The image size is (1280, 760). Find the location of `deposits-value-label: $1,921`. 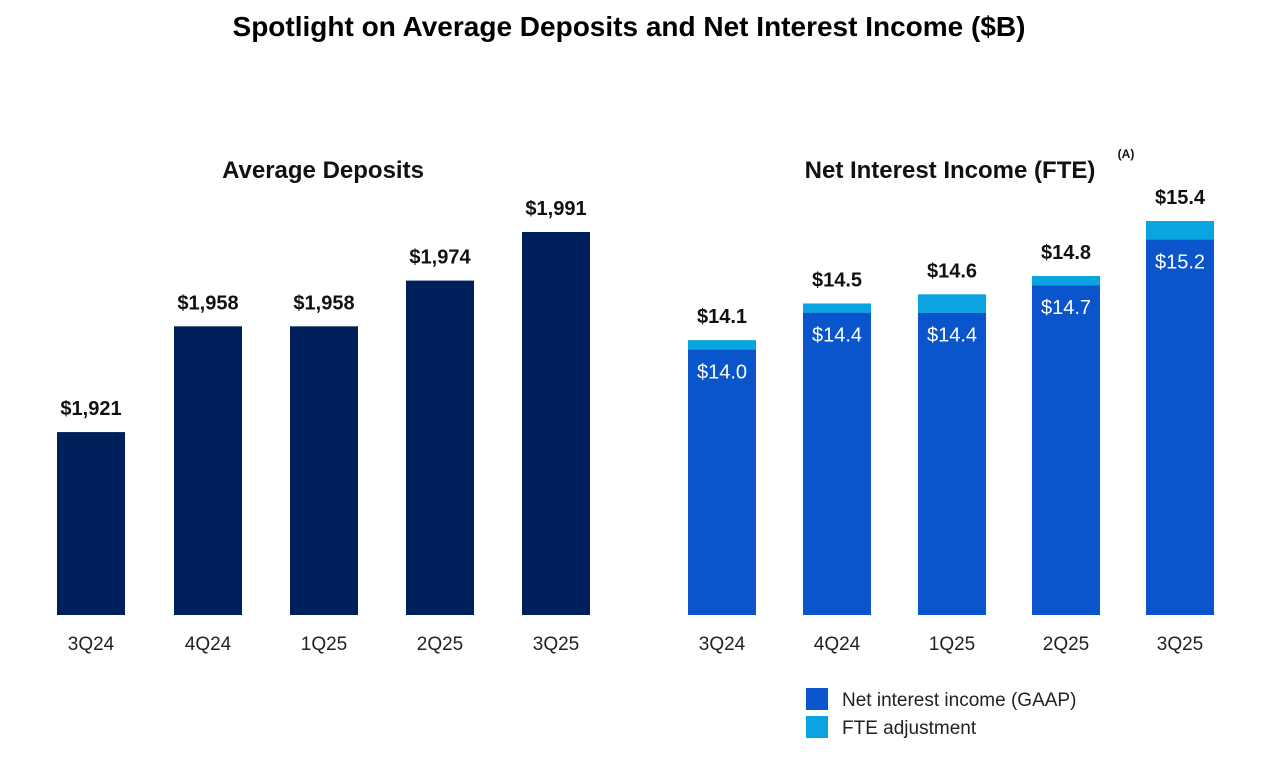

deposits-value-label: $1,921 is located at coordinates (90, 409).